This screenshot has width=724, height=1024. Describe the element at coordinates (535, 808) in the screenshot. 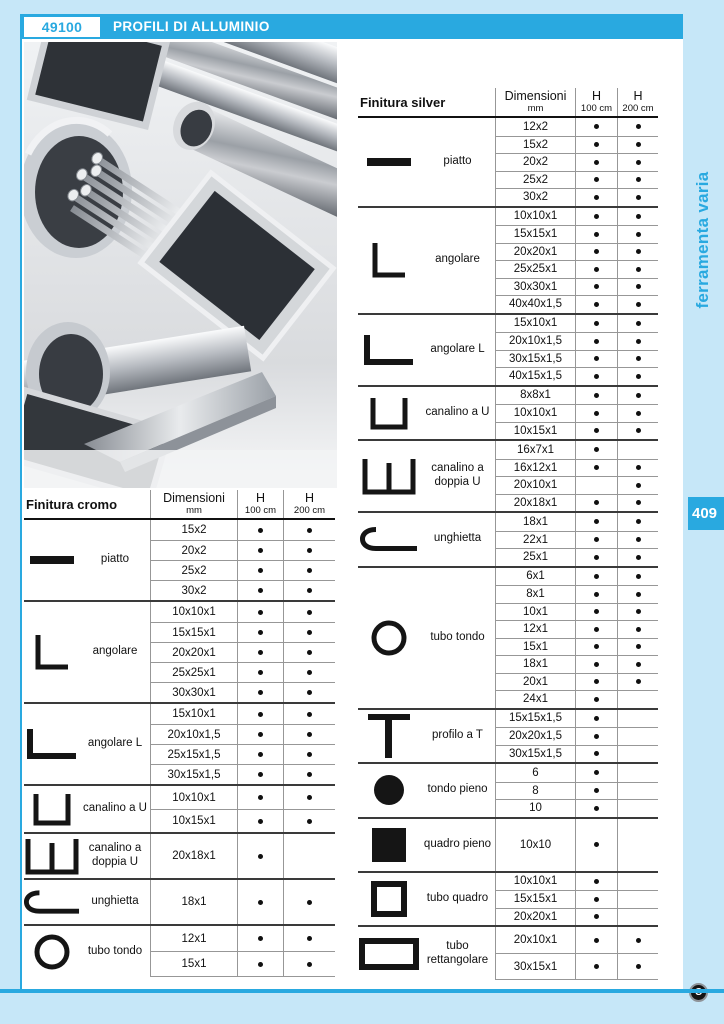

I see `dimension-cell: 10` at that location.